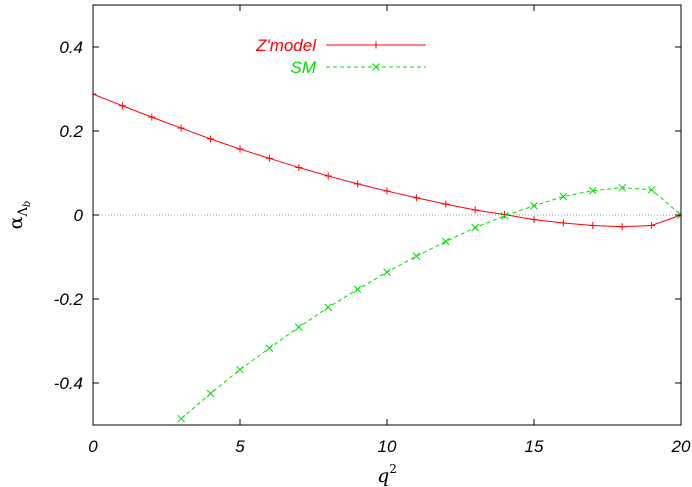 The height and width of the screenshot is (487, 692). I want to click on y-tick-label: 0.2, so click(71, 131).